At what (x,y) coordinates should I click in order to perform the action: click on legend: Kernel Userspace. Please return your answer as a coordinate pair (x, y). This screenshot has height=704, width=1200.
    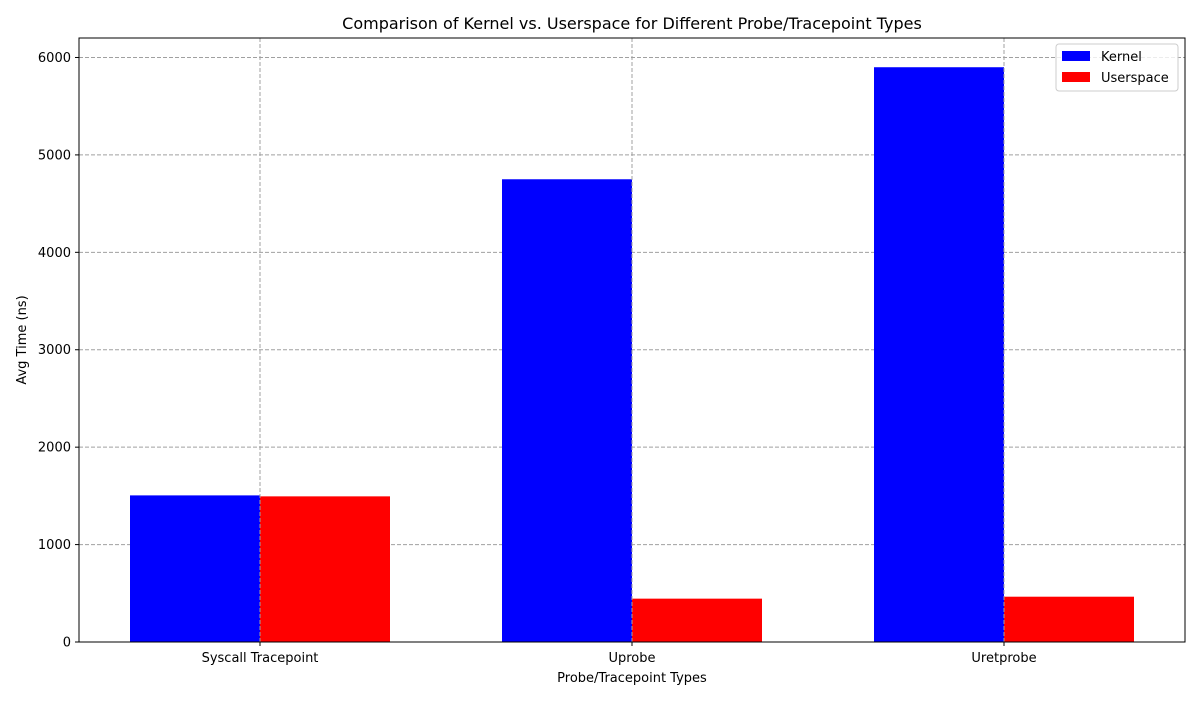
    Looking at the image, I should click on (1117, 67).